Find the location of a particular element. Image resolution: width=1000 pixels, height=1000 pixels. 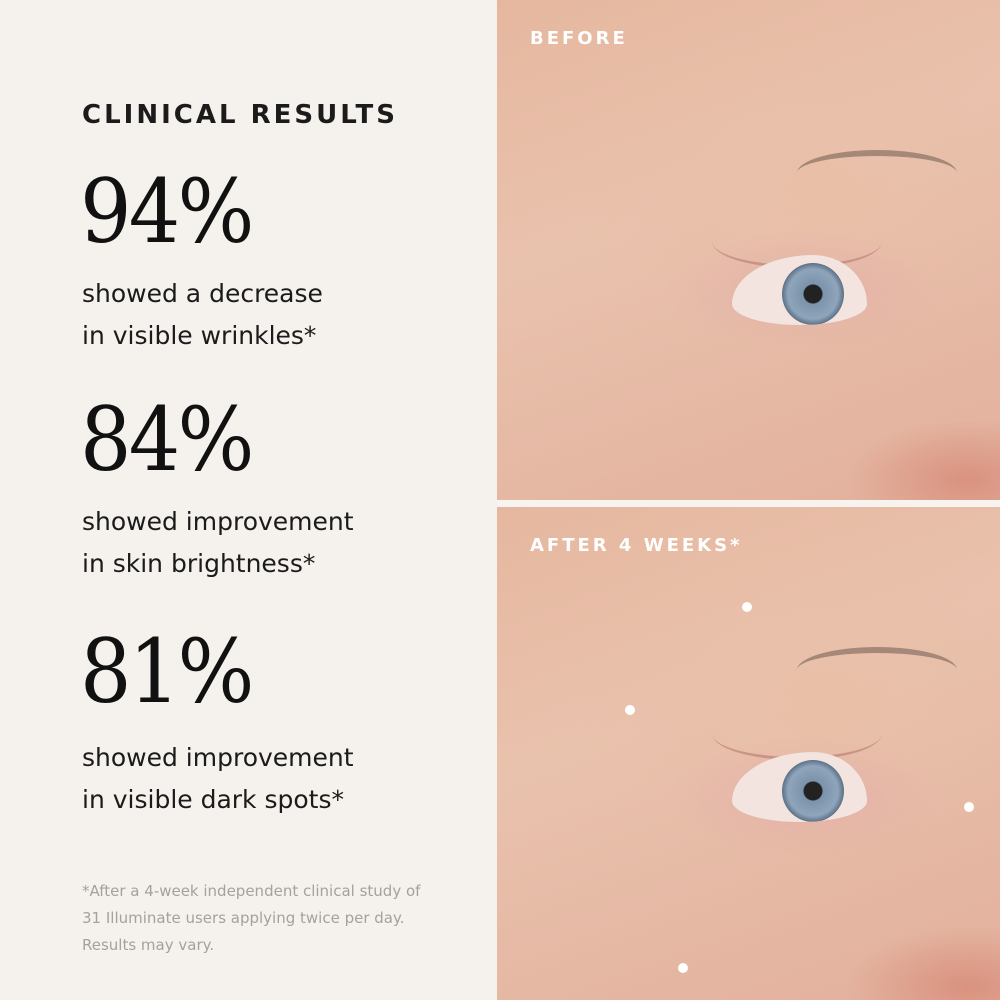

stat-wrinkles-description: showed a decrease in visible wrinkles* is located at coordinates (202, 315).